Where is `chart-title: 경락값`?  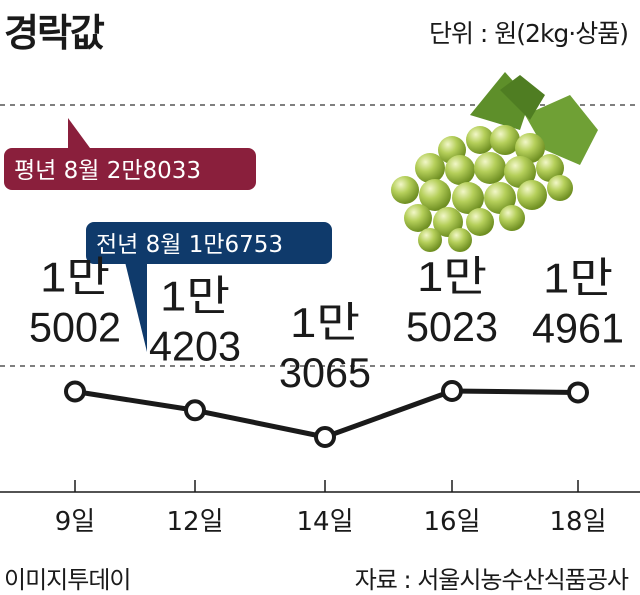
chart-title: 경락값 is located at coordinates (54, 33).